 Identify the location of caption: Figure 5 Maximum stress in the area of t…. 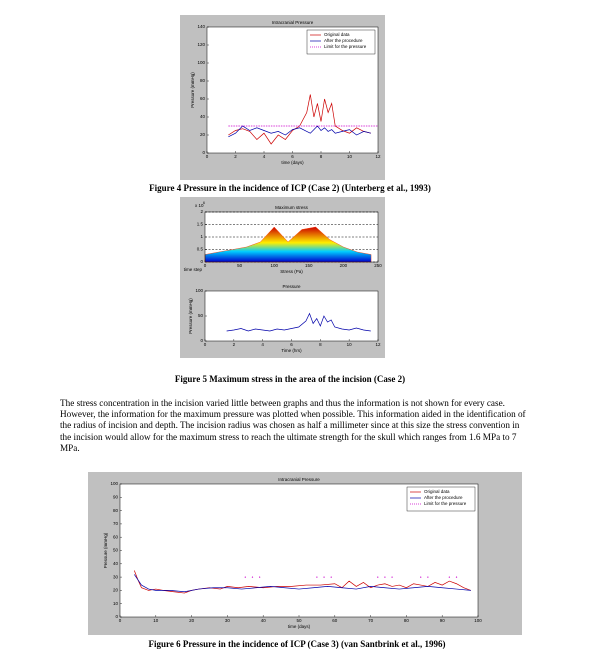
(290, 379).